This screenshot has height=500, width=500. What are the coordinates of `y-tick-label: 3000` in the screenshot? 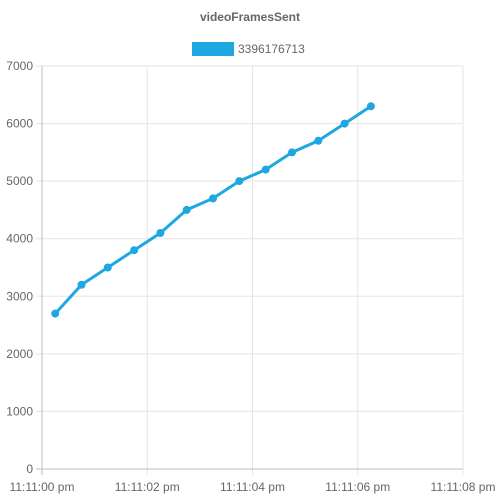 It's located at (19, 296).